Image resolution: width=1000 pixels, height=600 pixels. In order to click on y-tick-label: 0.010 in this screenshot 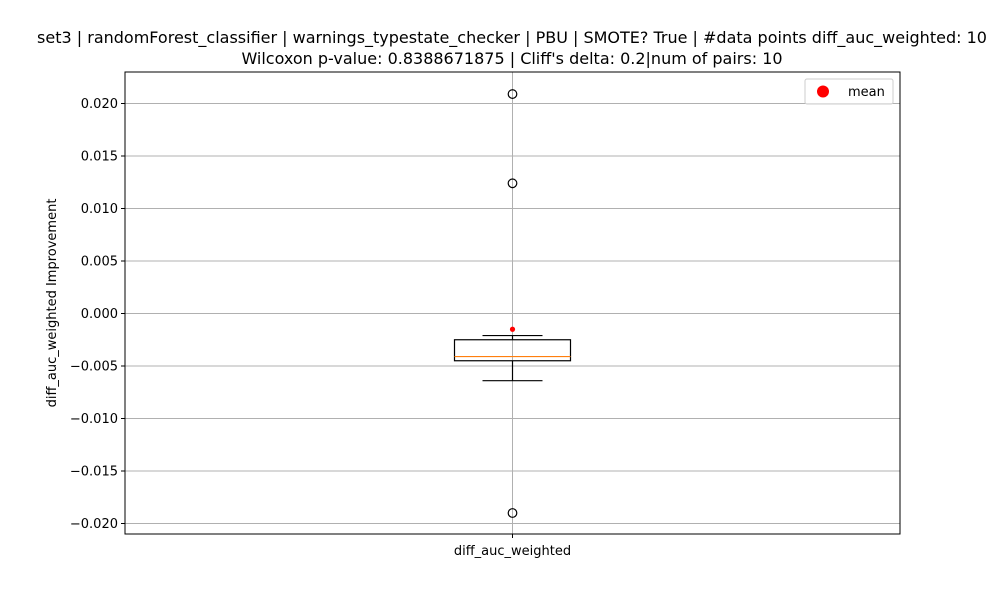, I will do `click(99, 209)`.